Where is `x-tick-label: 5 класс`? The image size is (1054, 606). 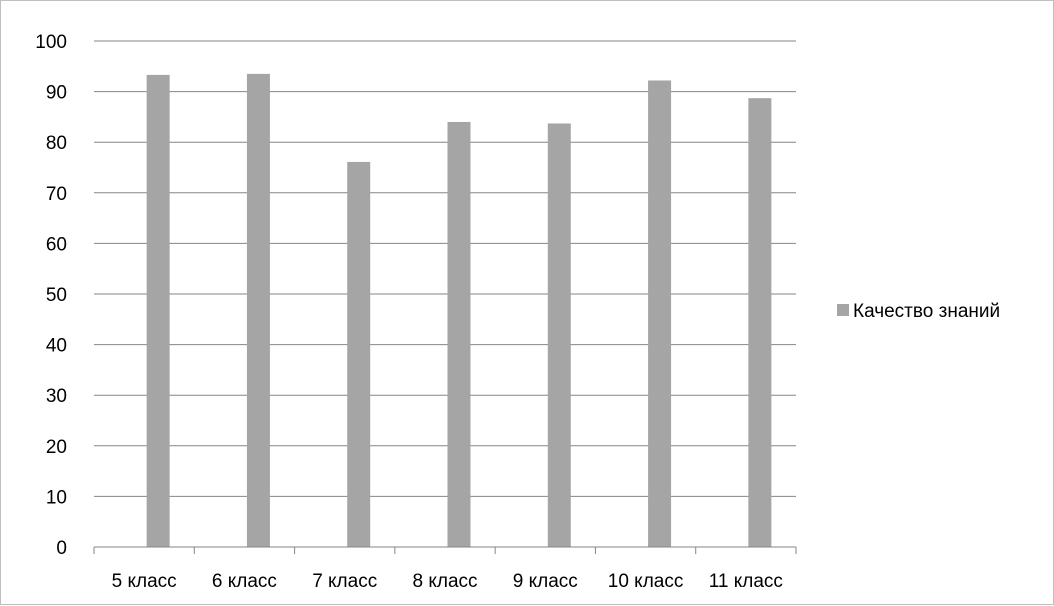
x-tick-label: 5 класс is located at coordinates (144, 581).